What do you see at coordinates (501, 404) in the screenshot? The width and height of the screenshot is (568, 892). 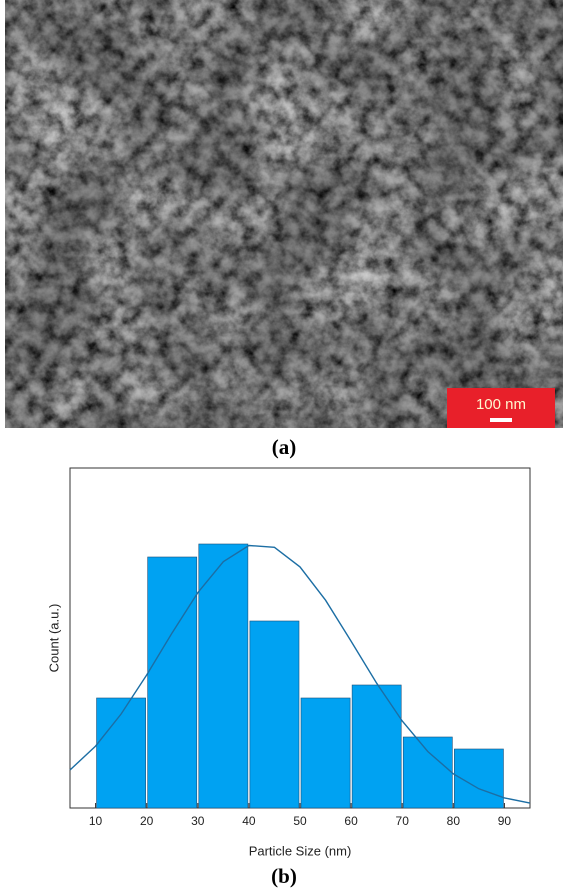 I see `scale-bar-label: 100 nm` at bounding box center [501, 404].